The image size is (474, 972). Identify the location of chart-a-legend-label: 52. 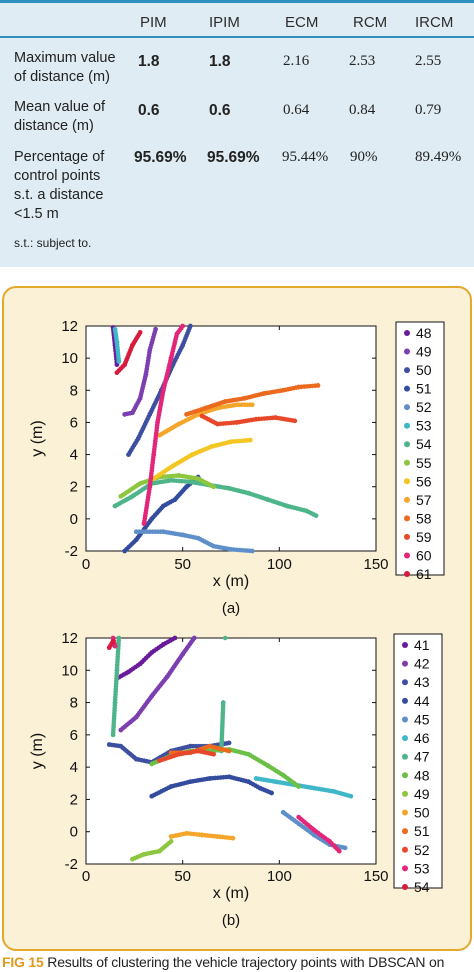
(424, 407).